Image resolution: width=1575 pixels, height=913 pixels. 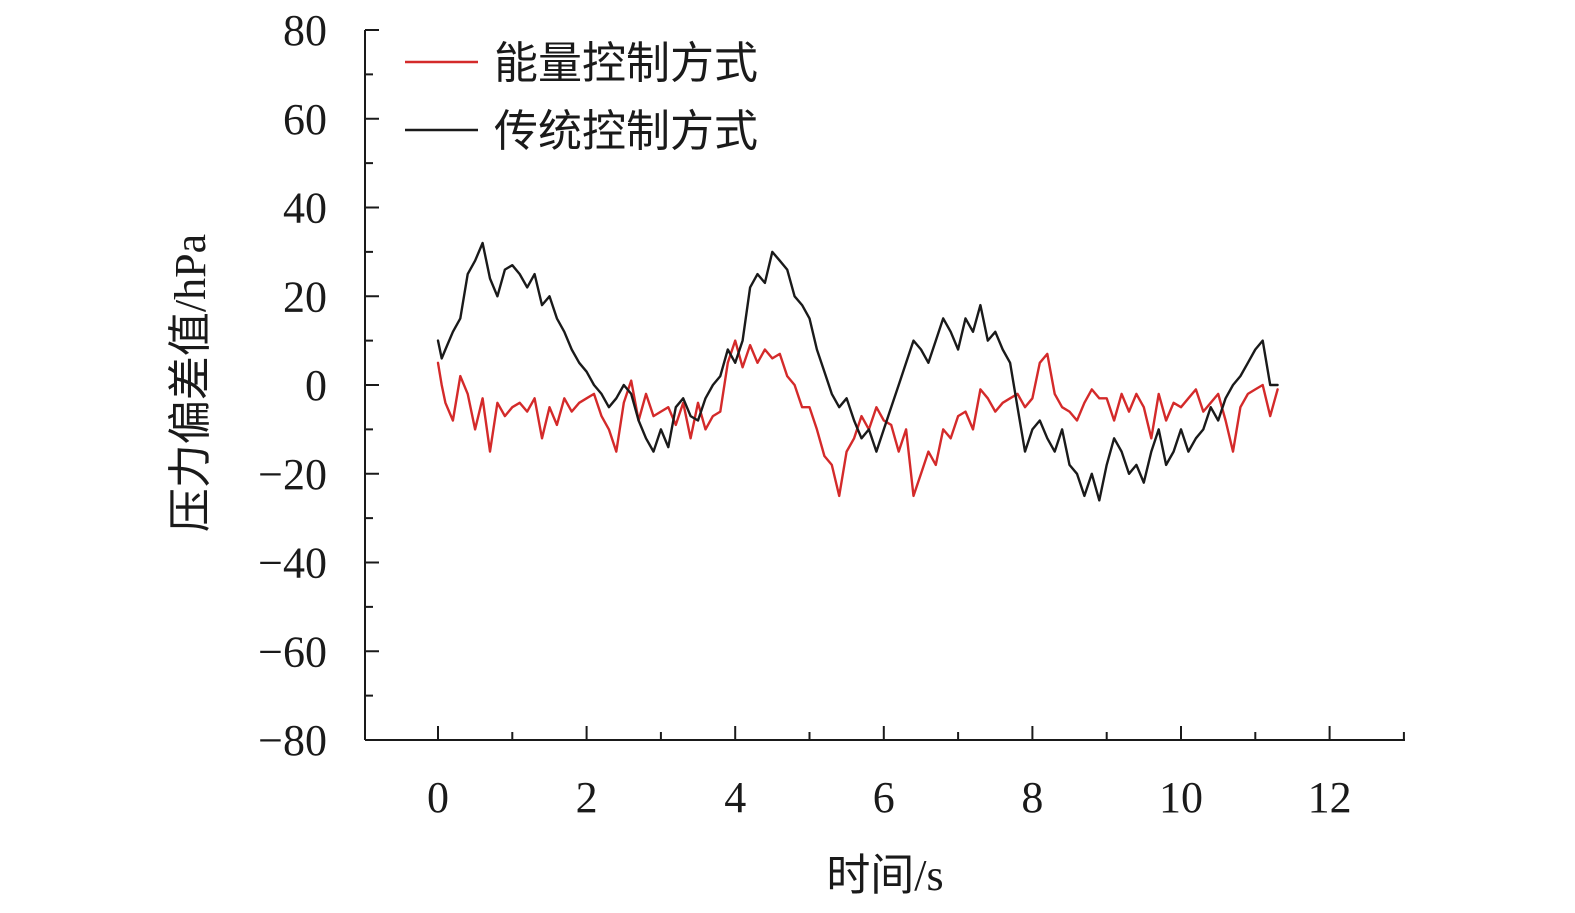 I want to click on y-axis-title: 压力偏差值/hPa, so click(x=190, y=383).